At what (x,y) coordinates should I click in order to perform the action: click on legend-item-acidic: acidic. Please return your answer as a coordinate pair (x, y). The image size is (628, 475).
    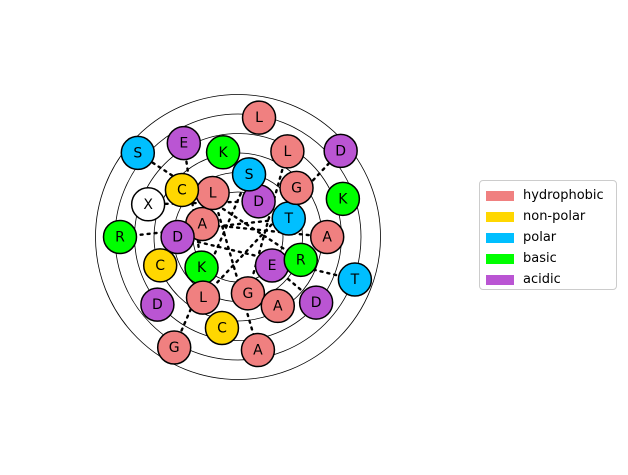
    Looking at the image, I should click on (548, 279).